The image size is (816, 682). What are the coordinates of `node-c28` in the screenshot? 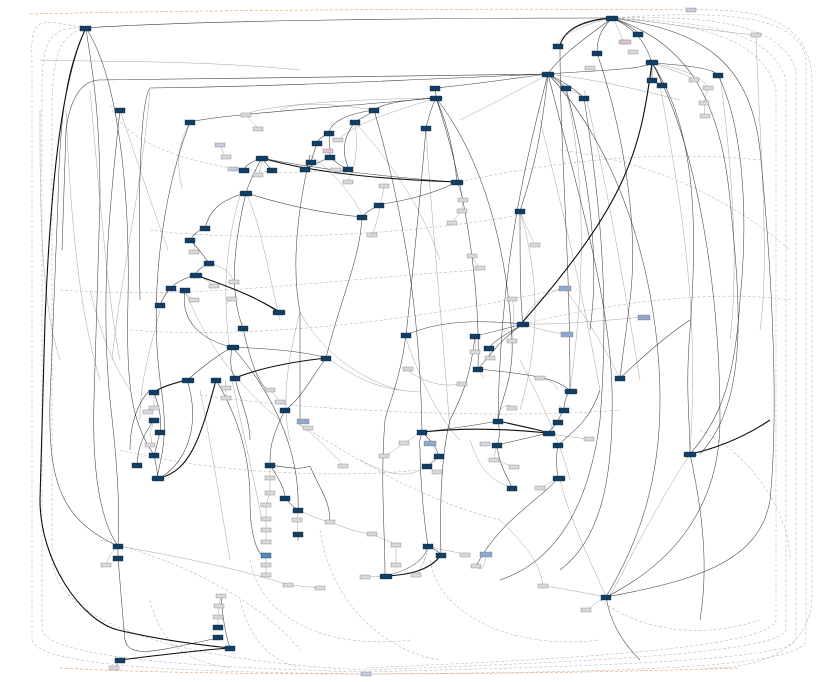 It's located at (457, 182).